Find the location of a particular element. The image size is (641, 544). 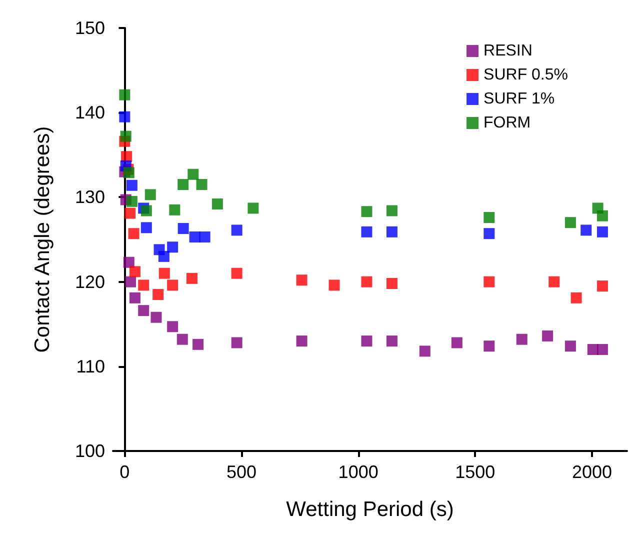

x-tick-label: 0 is located at coordinates (125, 472).